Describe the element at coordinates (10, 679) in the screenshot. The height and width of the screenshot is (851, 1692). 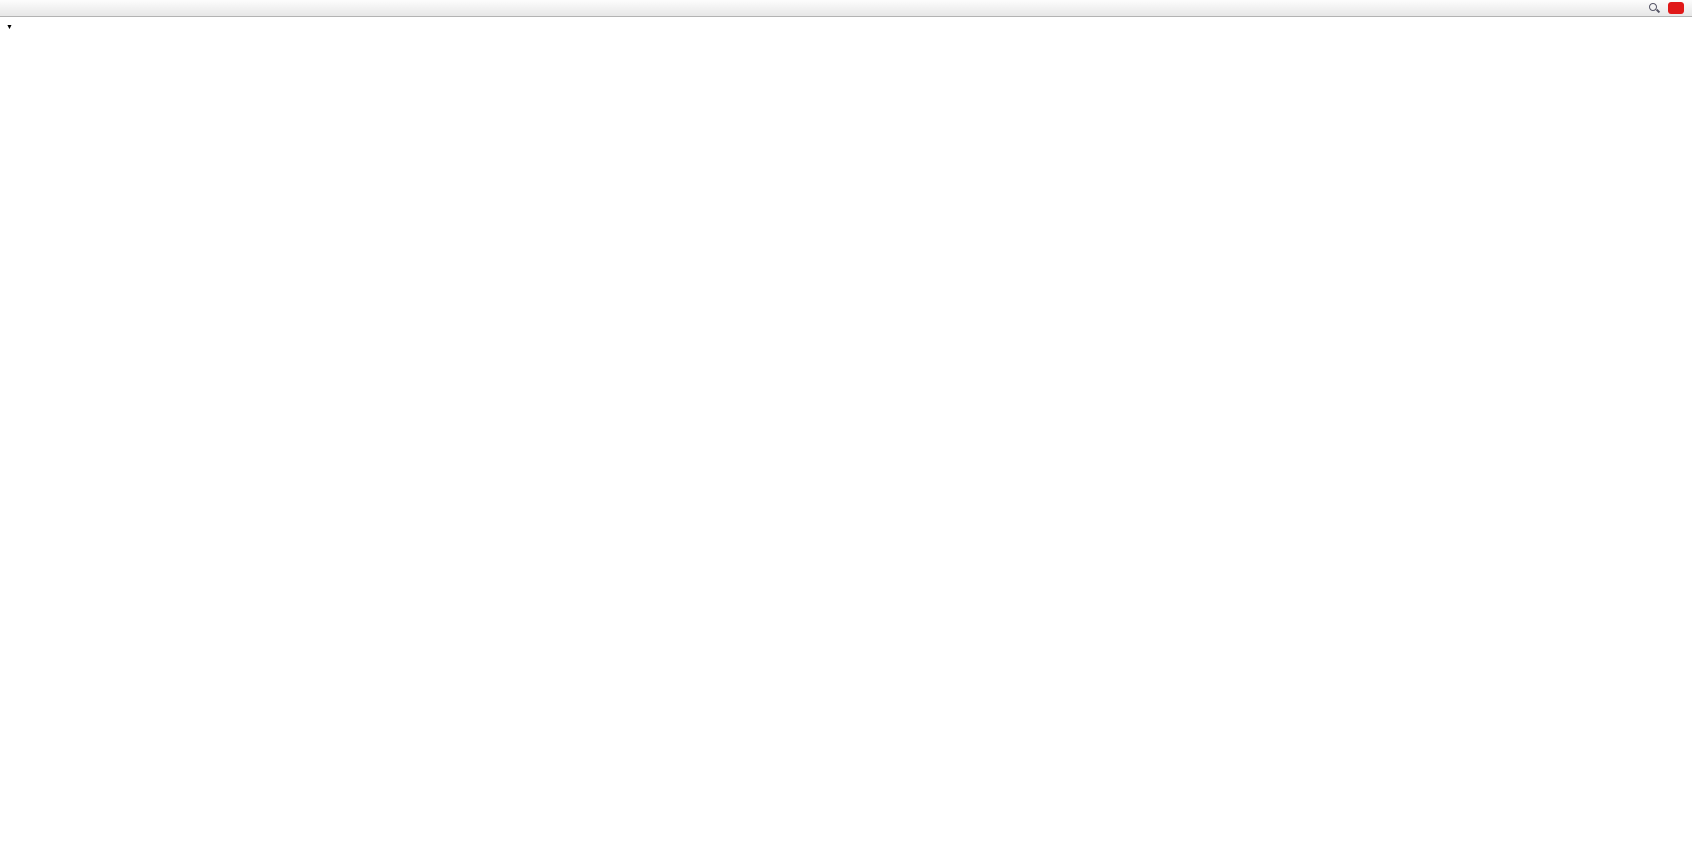
I see `rsi-indicator-label` at that location.